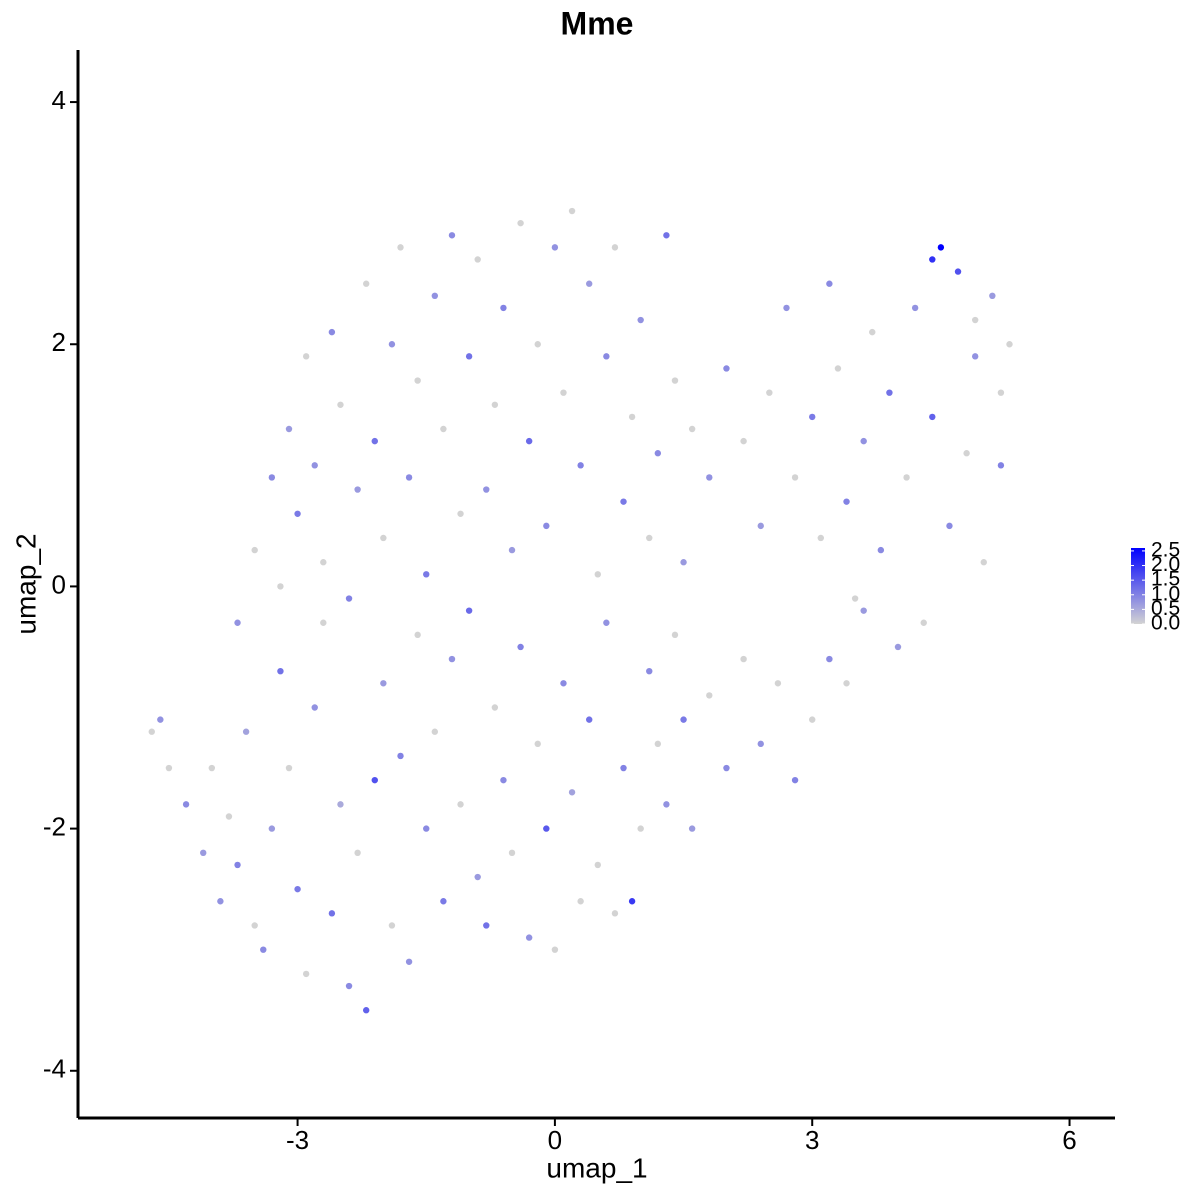 The height and width of the screenshot is (1200, 1200). Describe the element at coordinates (555, 1140) in the screenshot. I see `x-tick-label: 0` at that location.